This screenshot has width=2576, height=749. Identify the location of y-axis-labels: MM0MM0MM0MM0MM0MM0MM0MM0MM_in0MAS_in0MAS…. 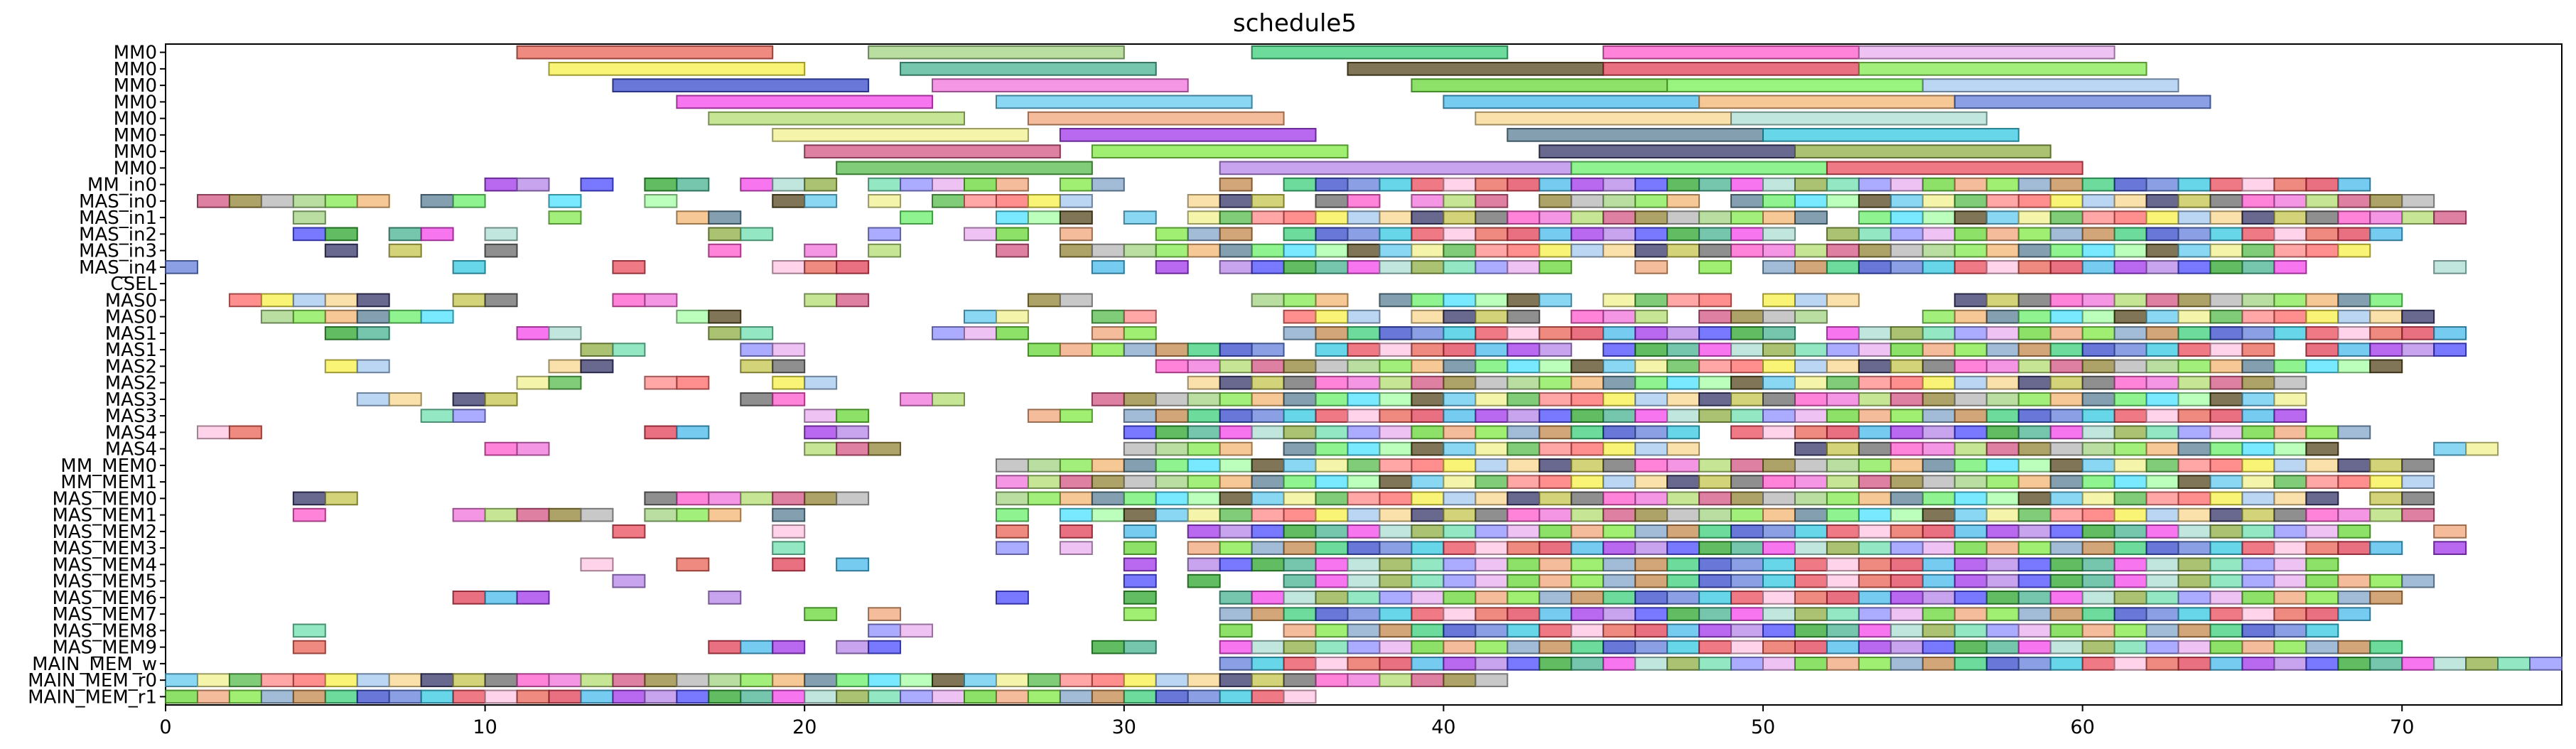
(97, 375).